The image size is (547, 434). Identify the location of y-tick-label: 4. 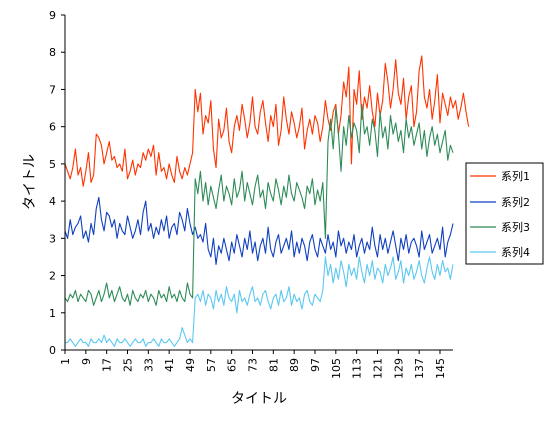
(52, 201).